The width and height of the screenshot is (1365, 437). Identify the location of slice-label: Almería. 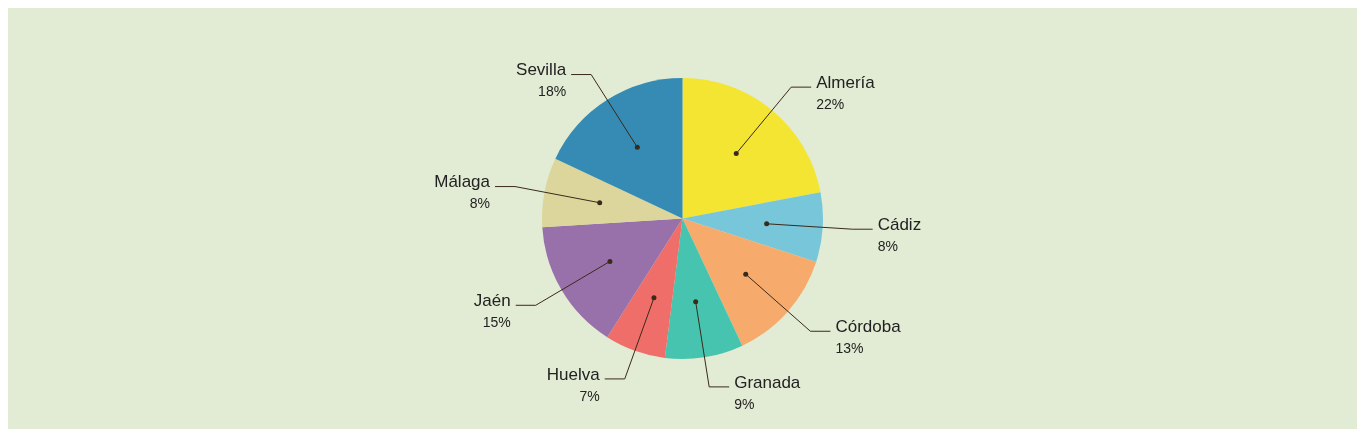
(846, 82).